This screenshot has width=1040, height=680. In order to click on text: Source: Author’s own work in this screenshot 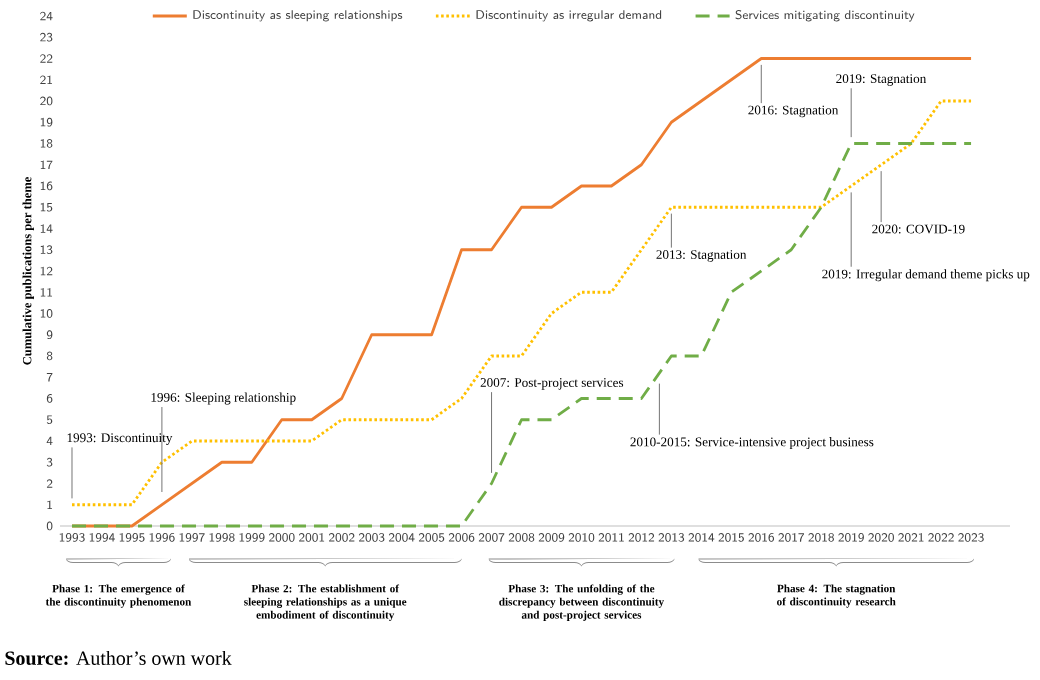, I will do `click(118, 658)`.